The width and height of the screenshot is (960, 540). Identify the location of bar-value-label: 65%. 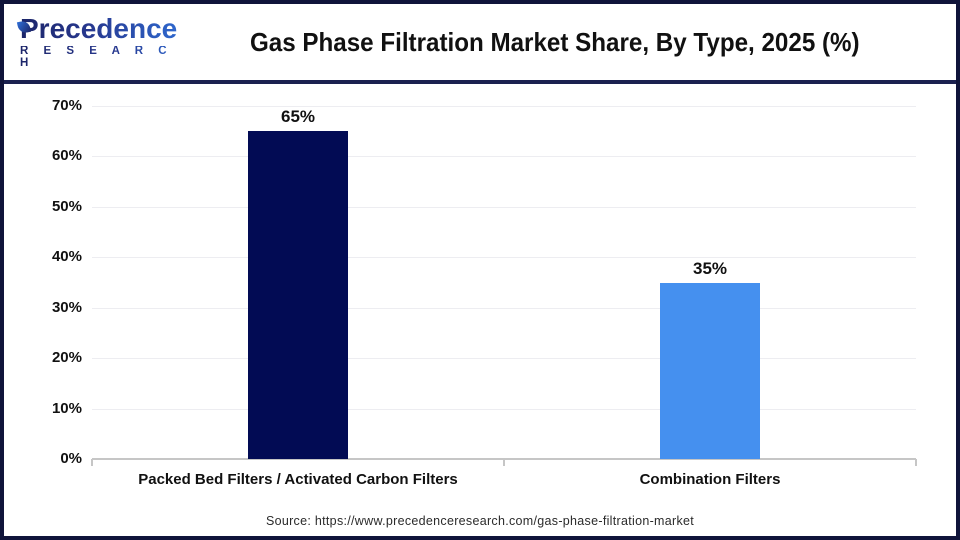
(298, 117).